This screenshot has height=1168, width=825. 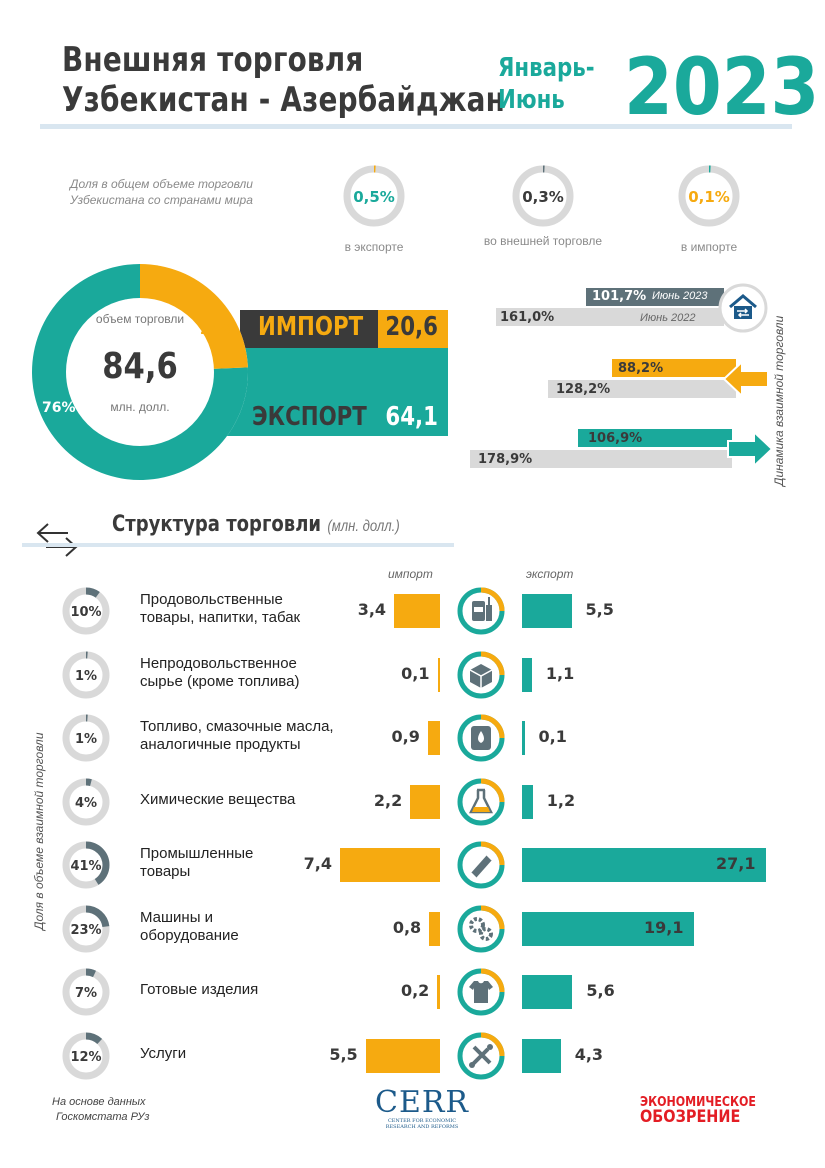 I want to click on cerr-logo-sub-2: RESEARCH AND REFORMS, so click(x=422, y=1127).